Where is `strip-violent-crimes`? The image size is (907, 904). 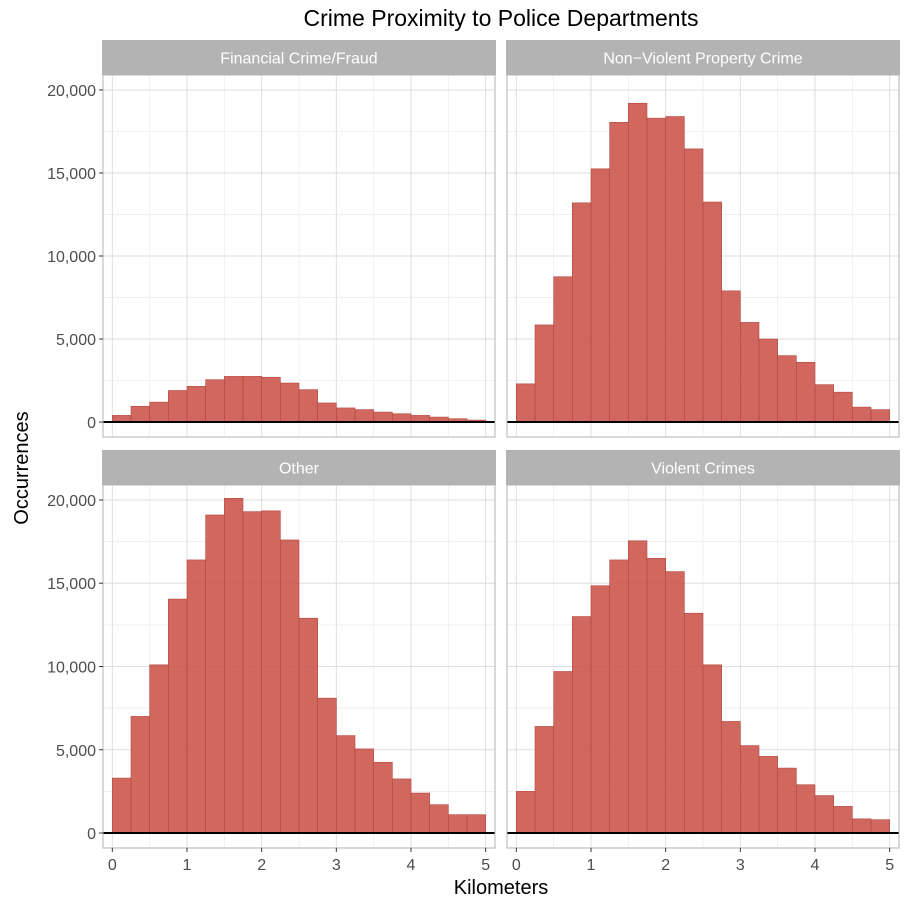
strip-violent-crimes is located at coordinates (703, 467).